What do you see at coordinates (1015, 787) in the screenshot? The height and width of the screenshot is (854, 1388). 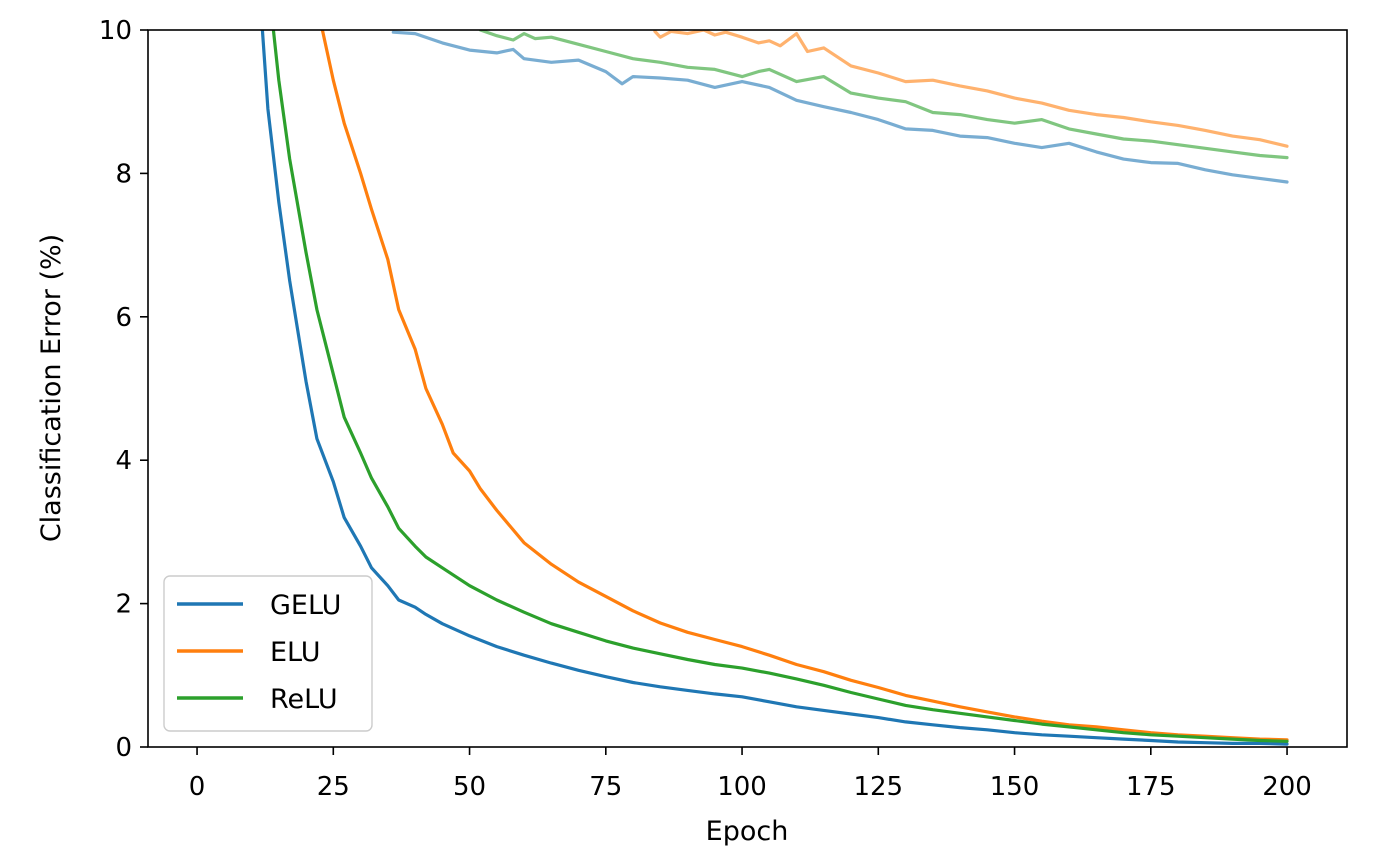 I see `x-tick-label: 150` at bounding box center [1015, 787].